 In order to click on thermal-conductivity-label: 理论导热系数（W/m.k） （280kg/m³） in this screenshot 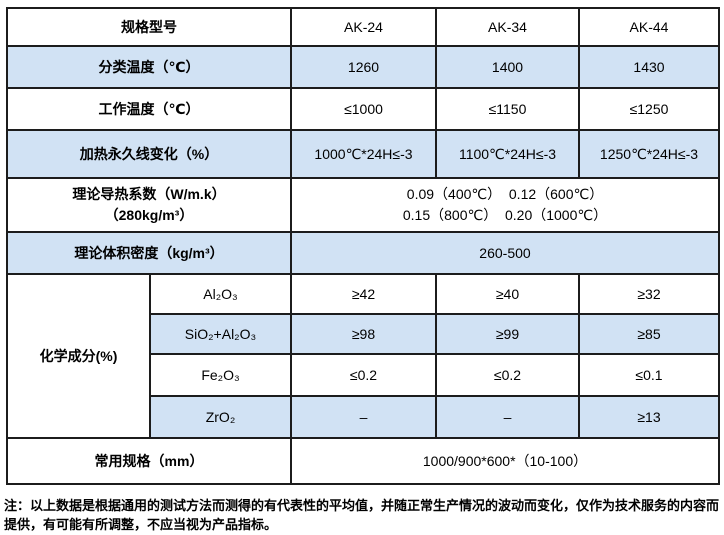, I will do `click(149, 205)`.